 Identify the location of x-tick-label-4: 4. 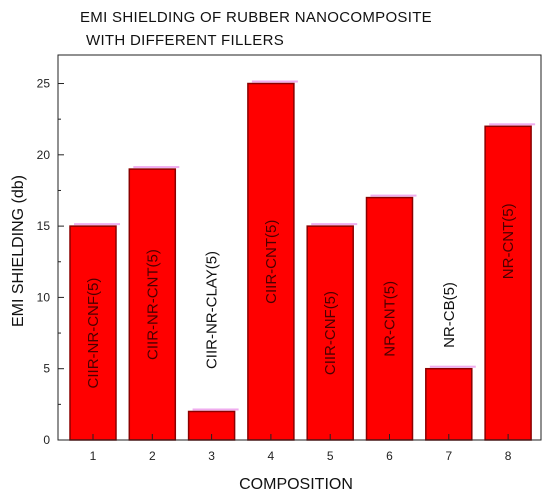
(271, 456).